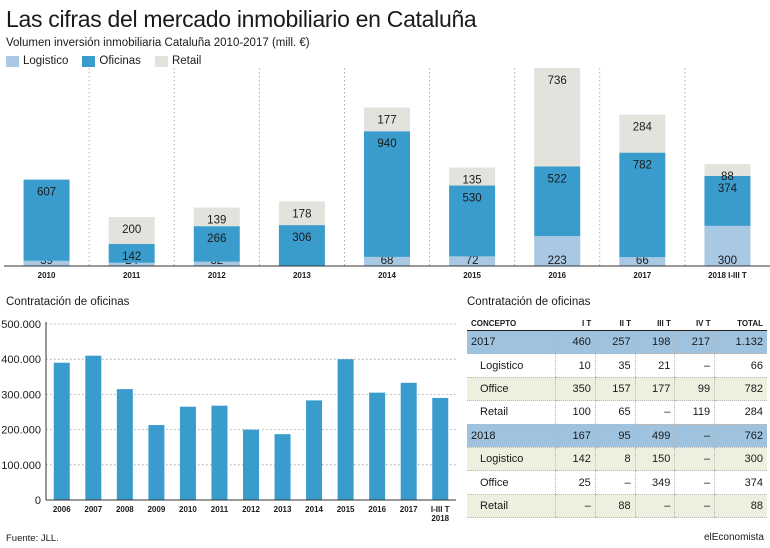  I want to click on column-header: CONCEPTO, so click(511, 323).